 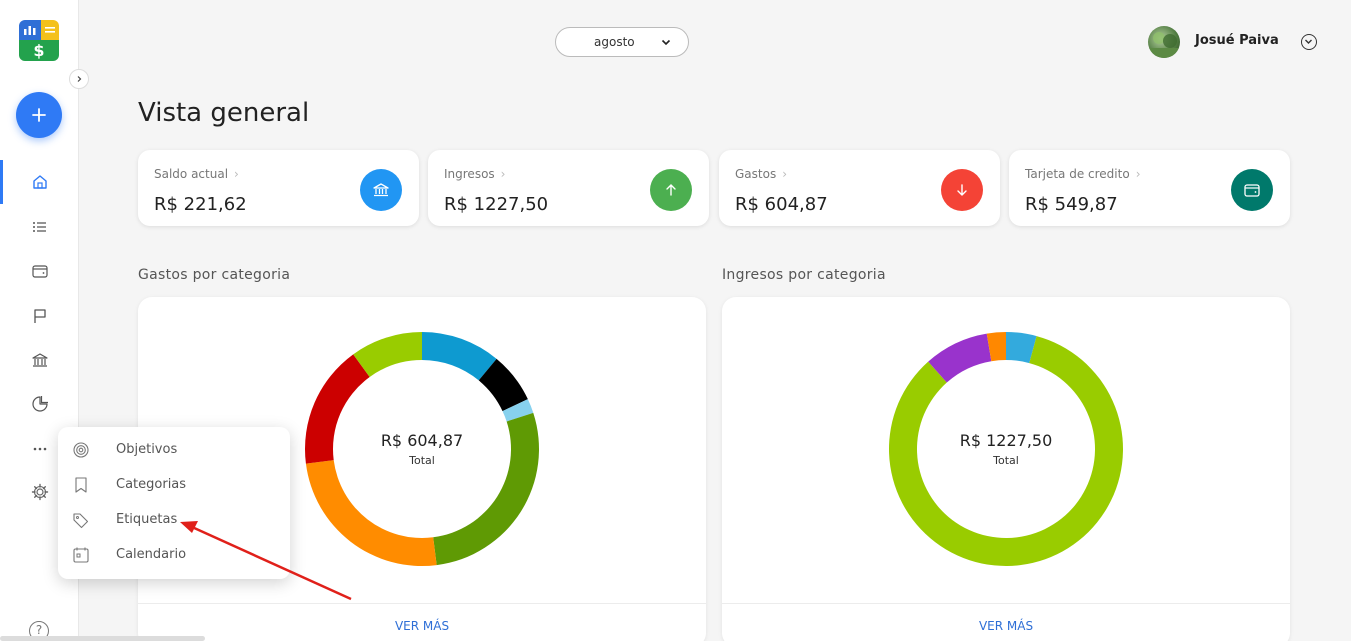 I want to click on income-donut-center: R$ 1227,50 Total, so click(x=1006, y=449).